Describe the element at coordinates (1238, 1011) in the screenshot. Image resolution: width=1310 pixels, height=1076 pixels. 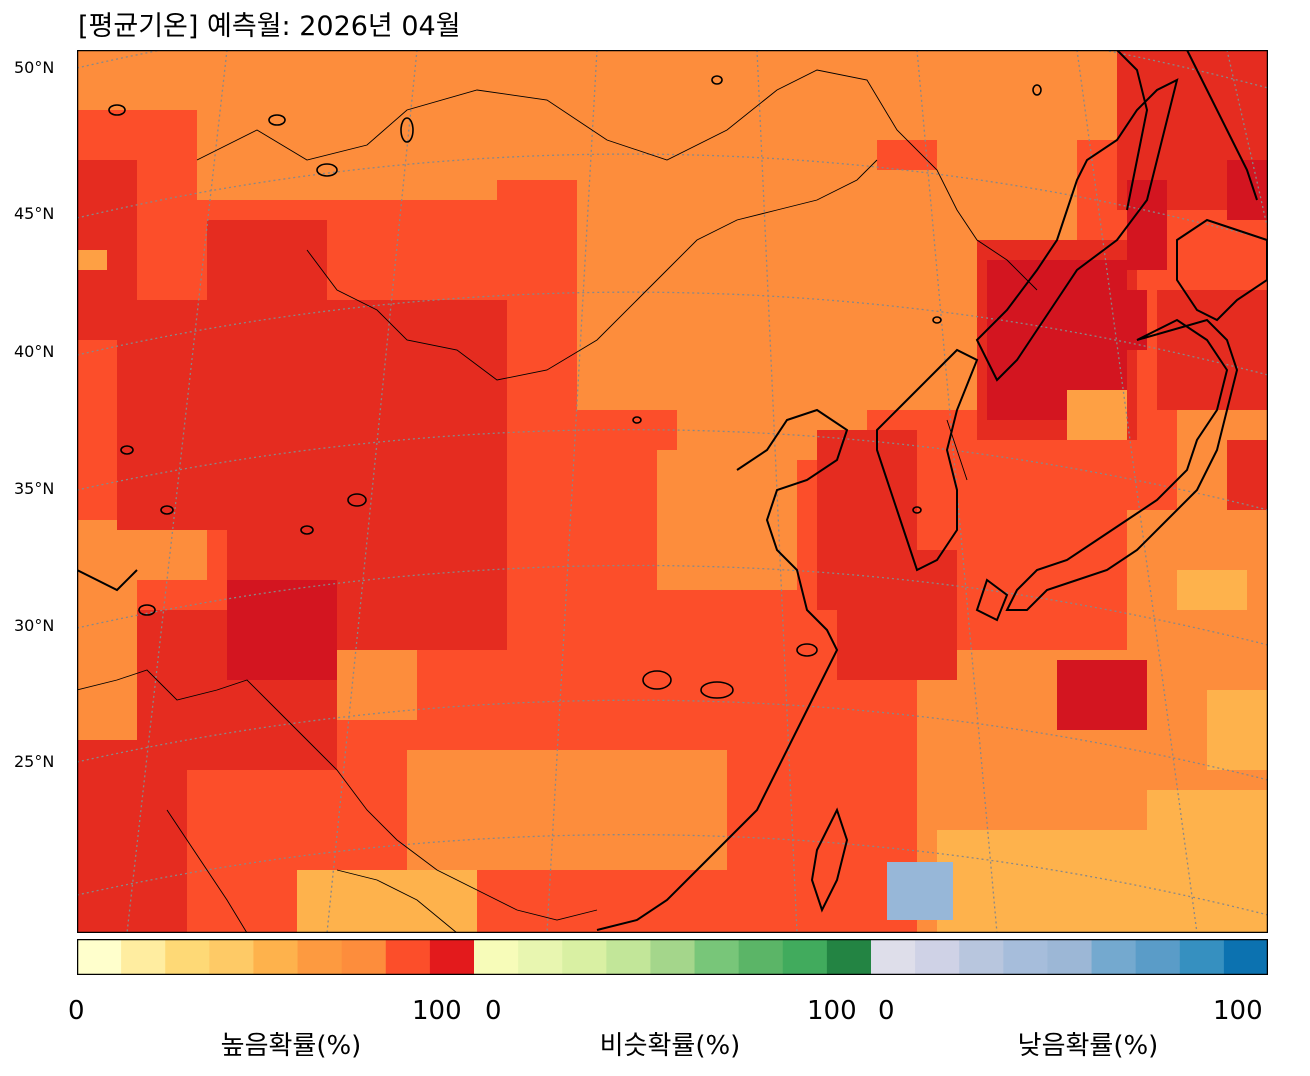
I see `colorbar-low-max: 100` at that location.